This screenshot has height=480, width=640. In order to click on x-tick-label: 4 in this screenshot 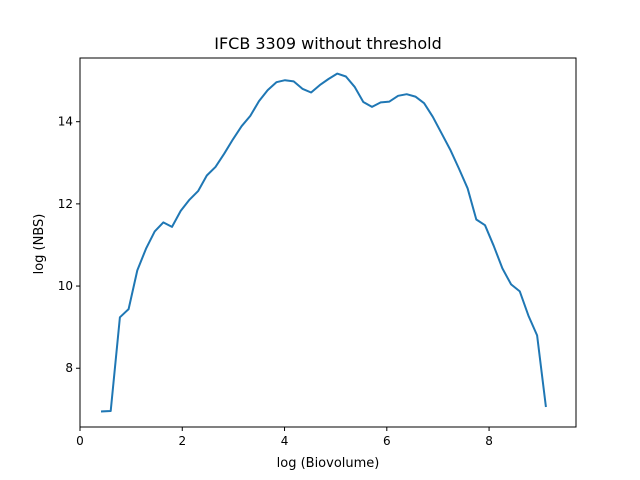, I will do `click(285, 441)`.